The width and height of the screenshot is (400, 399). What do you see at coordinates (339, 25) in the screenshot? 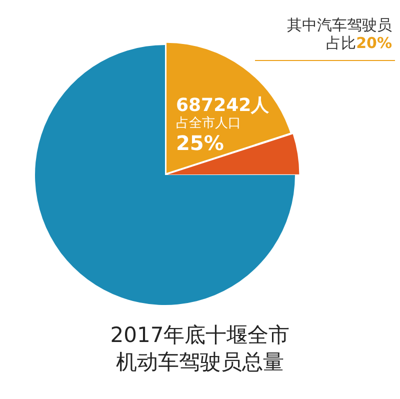
I see `text: 其中汽车驾驶员` at bounding box center [339, 25].